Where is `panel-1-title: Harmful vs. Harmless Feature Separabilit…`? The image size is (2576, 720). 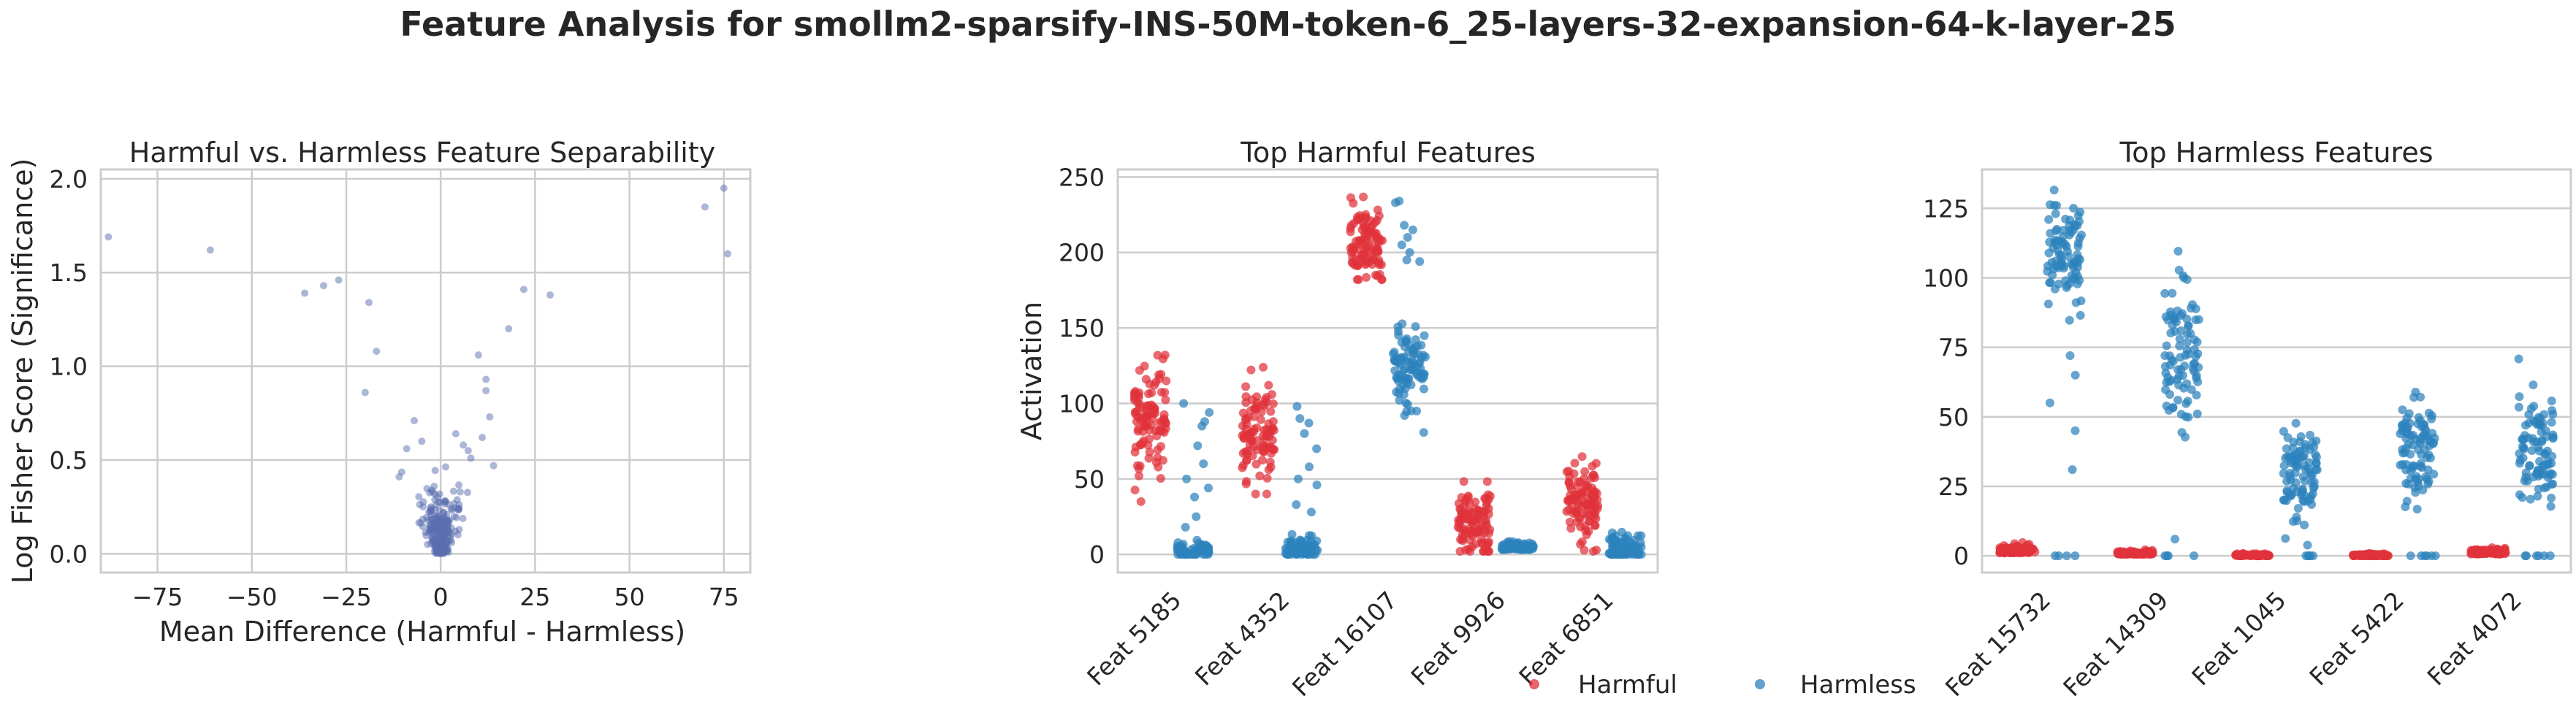
panel-1-title: Harmful vs. Harmless Feature Separabilit… is located at coordinates (422, 153).